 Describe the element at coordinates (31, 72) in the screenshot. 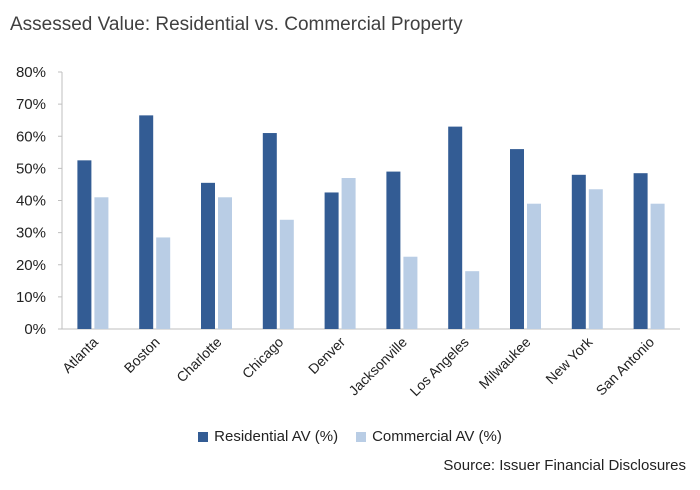

I see `y-tick-label: 80%` at that location.